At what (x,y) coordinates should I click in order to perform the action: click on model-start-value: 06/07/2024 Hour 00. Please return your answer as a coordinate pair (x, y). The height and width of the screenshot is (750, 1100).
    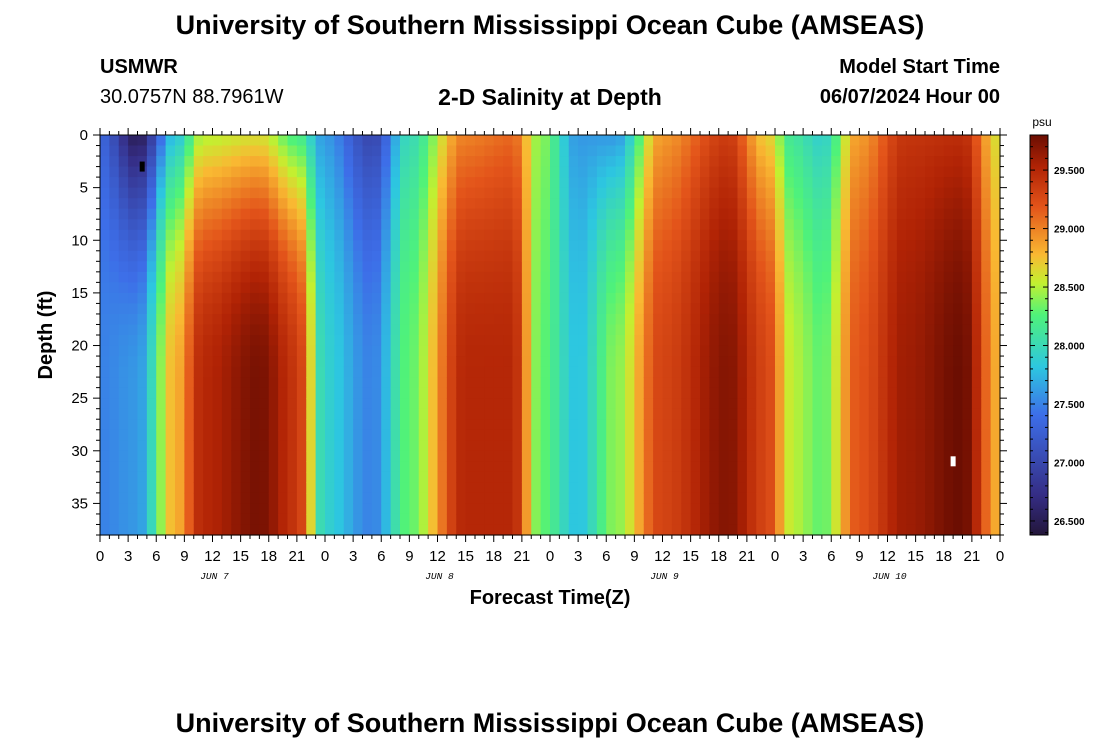
    Looking at the image, I should click on (909, 97).